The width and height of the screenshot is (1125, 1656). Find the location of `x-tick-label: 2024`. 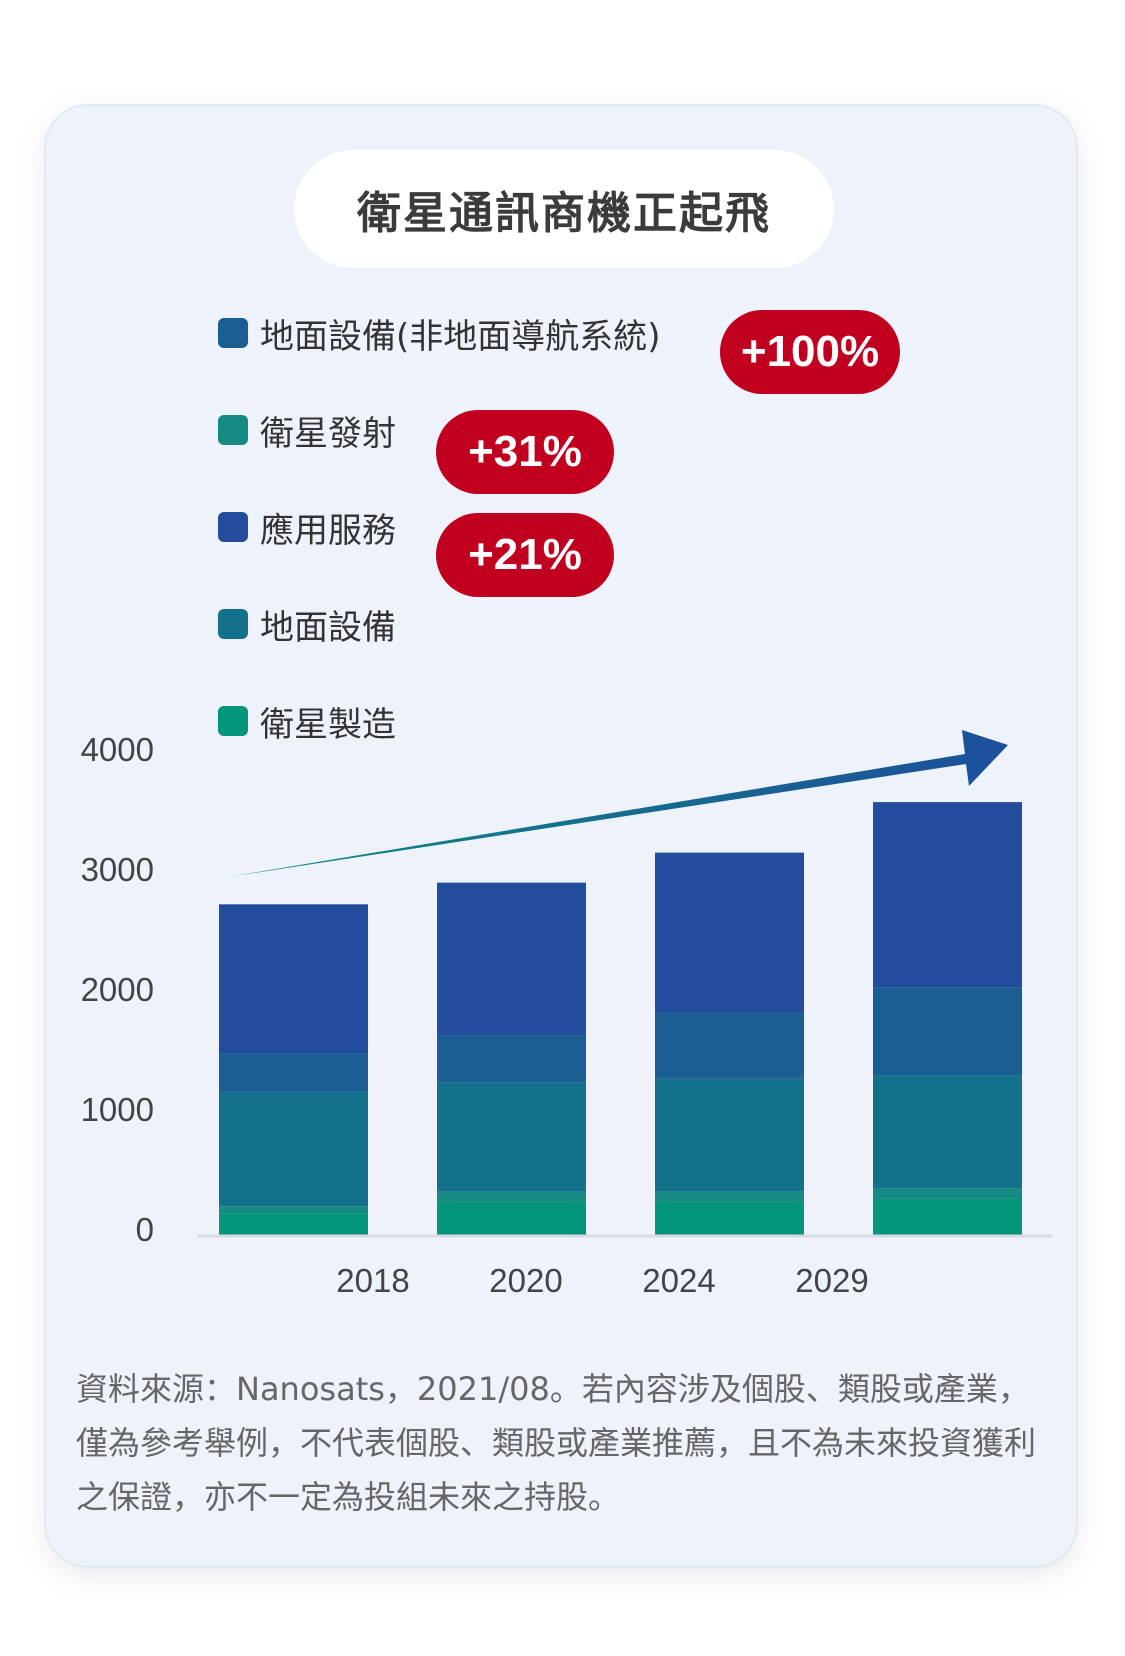

x-tick-label: 2024 is located at coordinates (679, 1280).